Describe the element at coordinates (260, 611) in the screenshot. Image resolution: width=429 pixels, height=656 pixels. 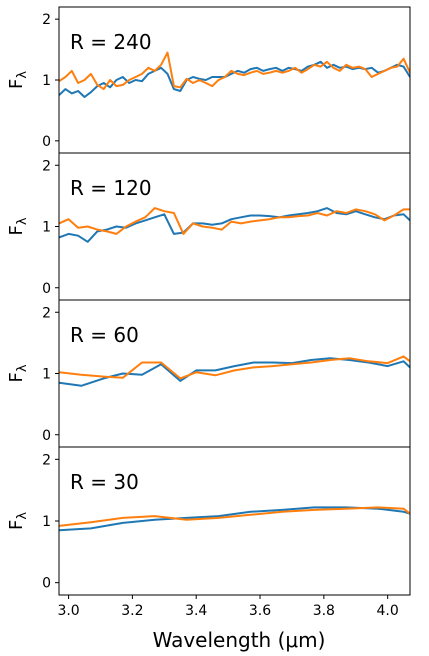
I see `x-tick-label: 3.6` at that location.